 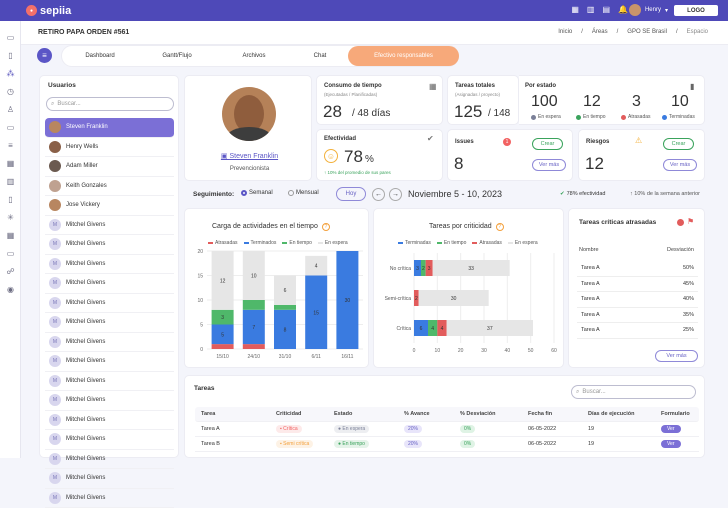 I want to click on tab-chat: Chat, so click(x=320, y=56).